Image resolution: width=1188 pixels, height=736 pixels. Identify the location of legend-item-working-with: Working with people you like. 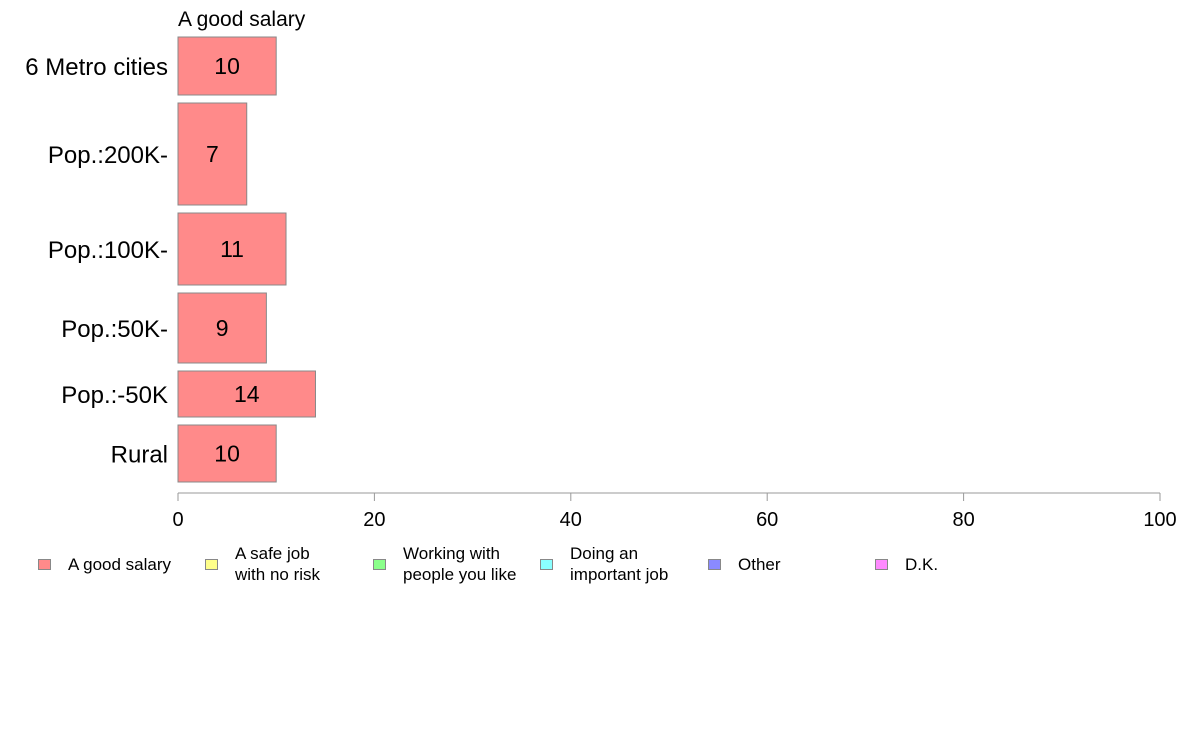
(444, 564).